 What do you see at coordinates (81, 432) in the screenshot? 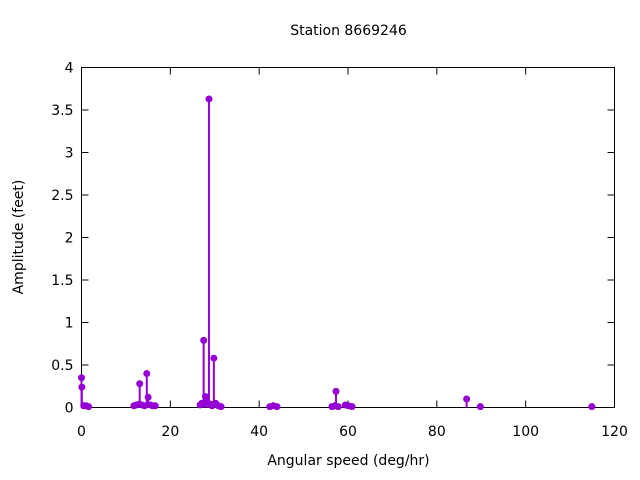
I see `x-tick-label: 0` at bounding box center [81, 432].